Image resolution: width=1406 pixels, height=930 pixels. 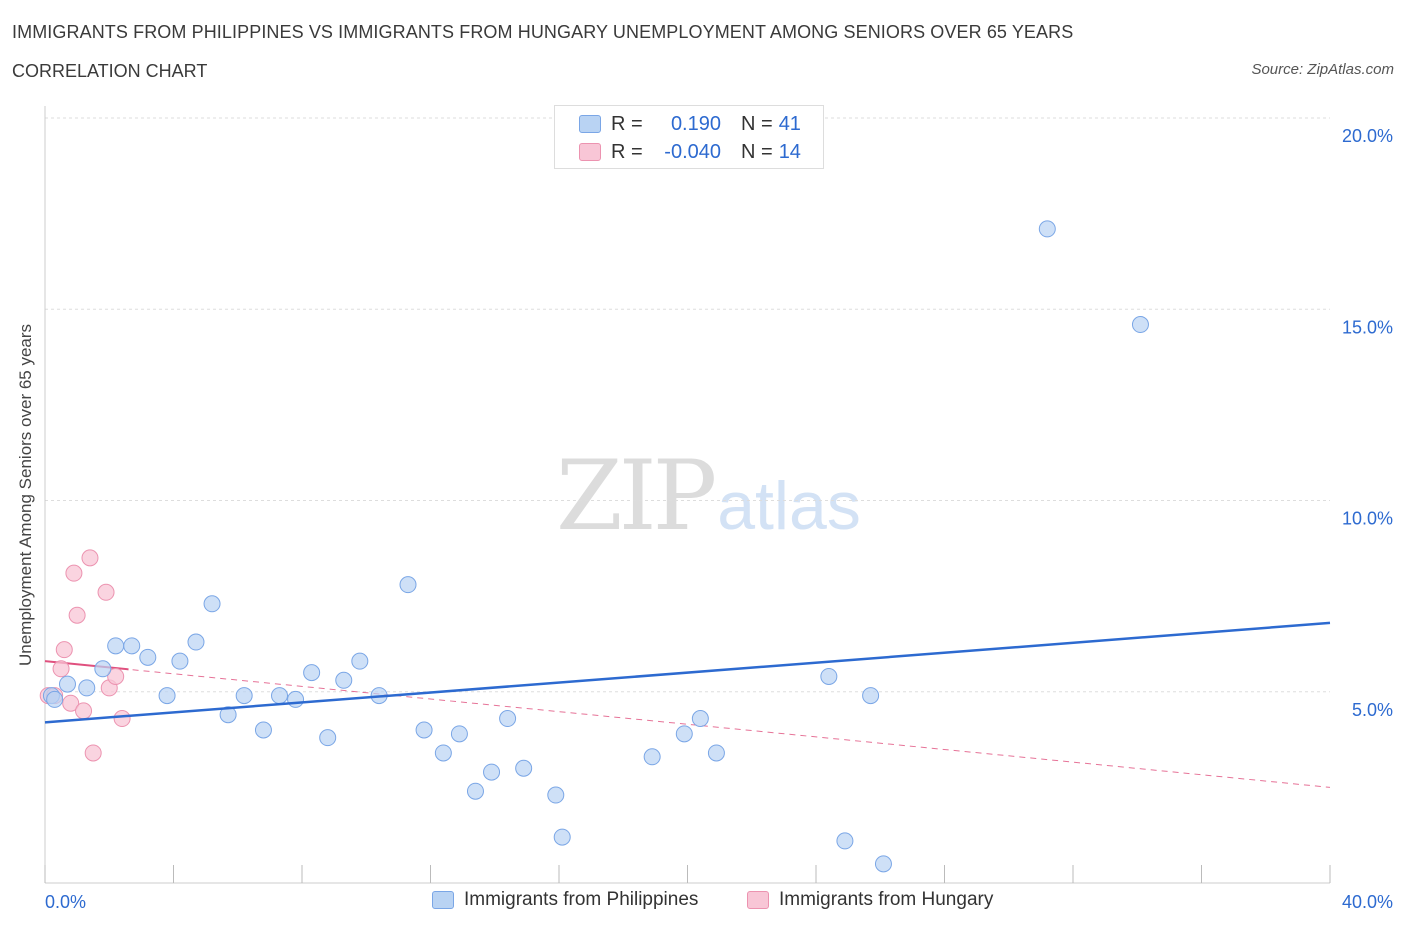 What do you see at coordinates (443, 900) in the screenshot?
I see `series-swatch-philippines` at bounding box center [443, 900].